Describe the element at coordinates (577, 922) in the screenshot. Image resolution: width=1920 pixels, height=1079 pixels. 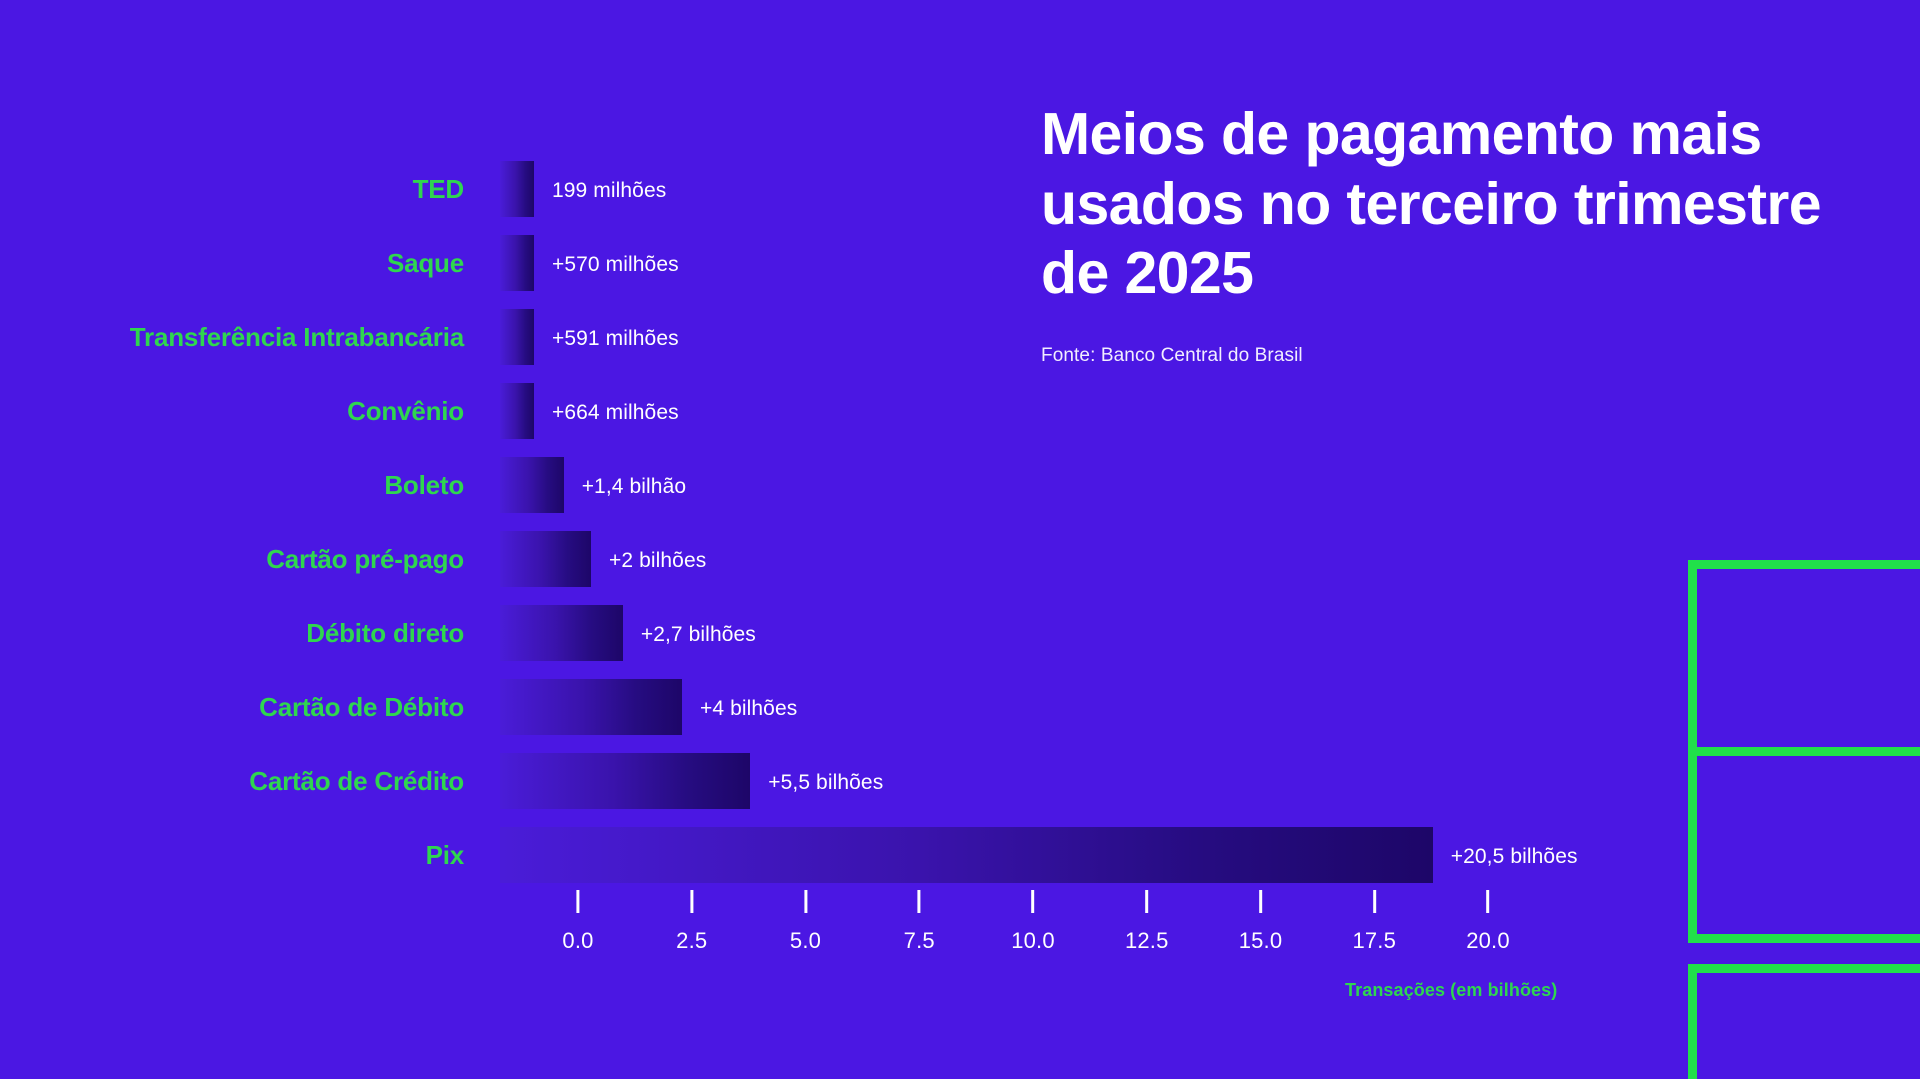
I see `x-axis-tick: 0.0` at that location.